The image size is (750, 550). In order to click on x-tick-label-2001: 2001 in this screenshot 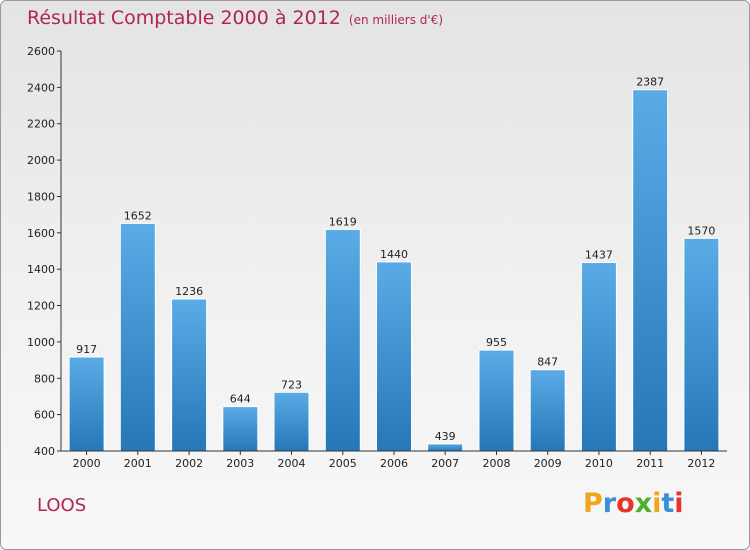, I will do `click(138, 463)`.